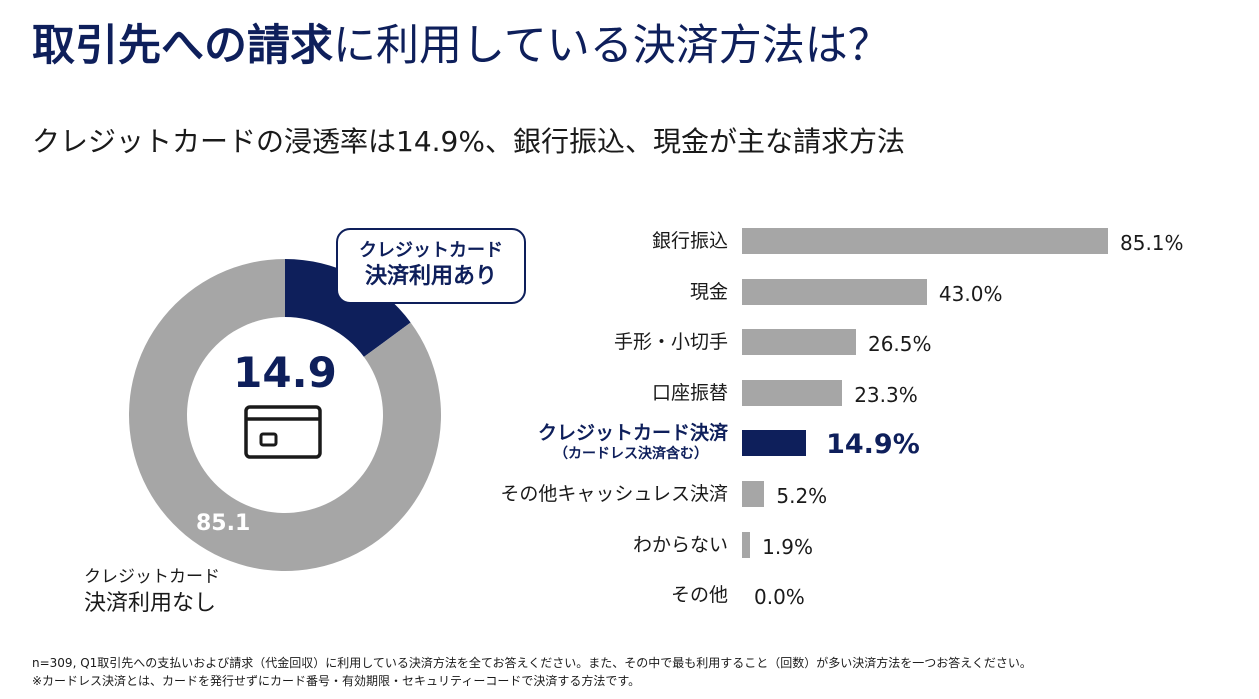 The width and height of the screenshot is (1259, 699). I want to click on bar-value-label: 0.0%, so click(779, 597).